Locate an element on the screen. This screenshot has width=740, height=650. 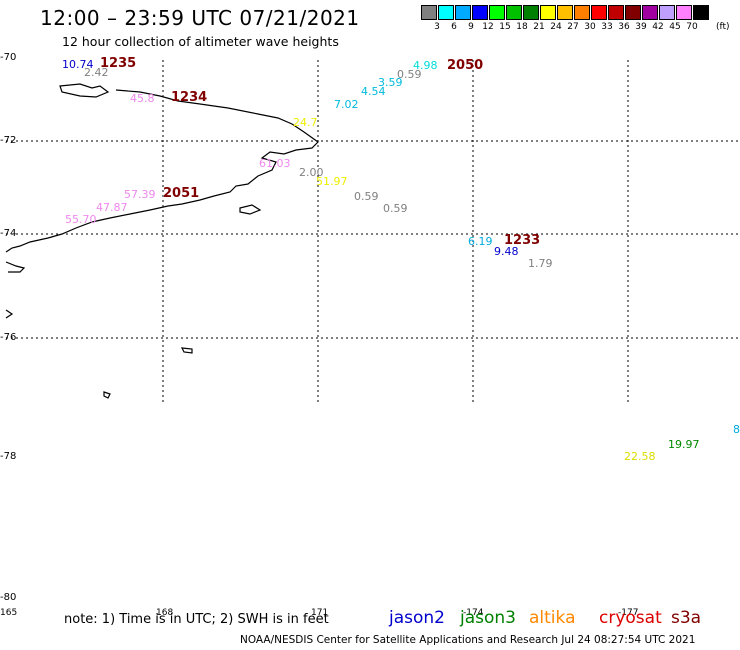
wave-height-label: 3.59 is located at coordinates (390, 82).